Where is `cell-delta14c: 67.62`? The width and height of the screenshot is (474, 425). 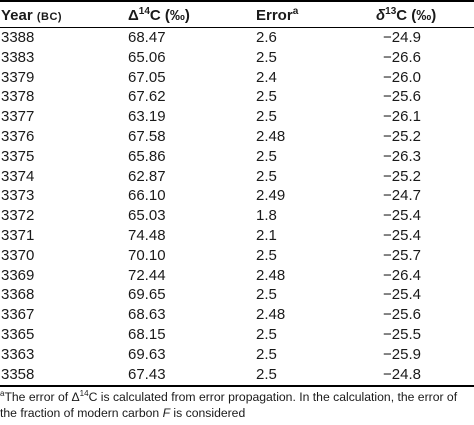 cell-delta14c: 67.62 is located at coordinates (147, 97).